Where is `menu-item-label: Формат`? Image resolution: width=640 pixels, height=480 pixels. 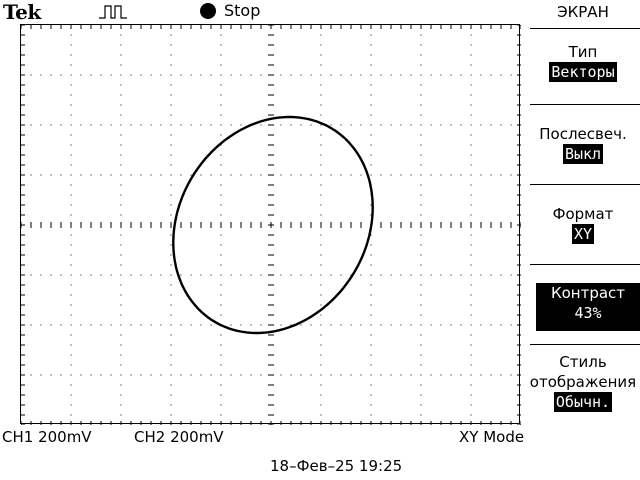 menu-item-label: Формат is located at coordinates (583, 214).